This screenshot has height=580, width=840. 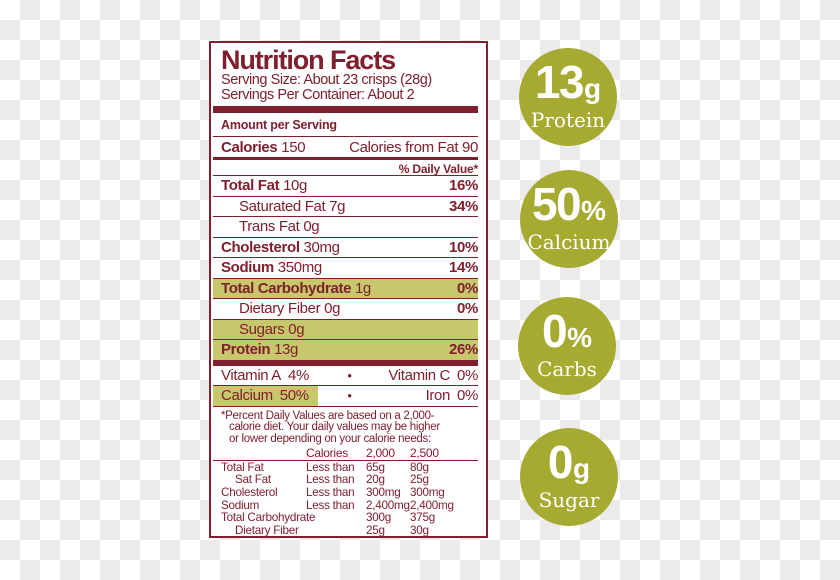 What do you see at coordinates (349, 480) in the screenshot?
I see `footnote-table-row: Sat Fat Less than 20g 25g` at bounding box center [349, 480].